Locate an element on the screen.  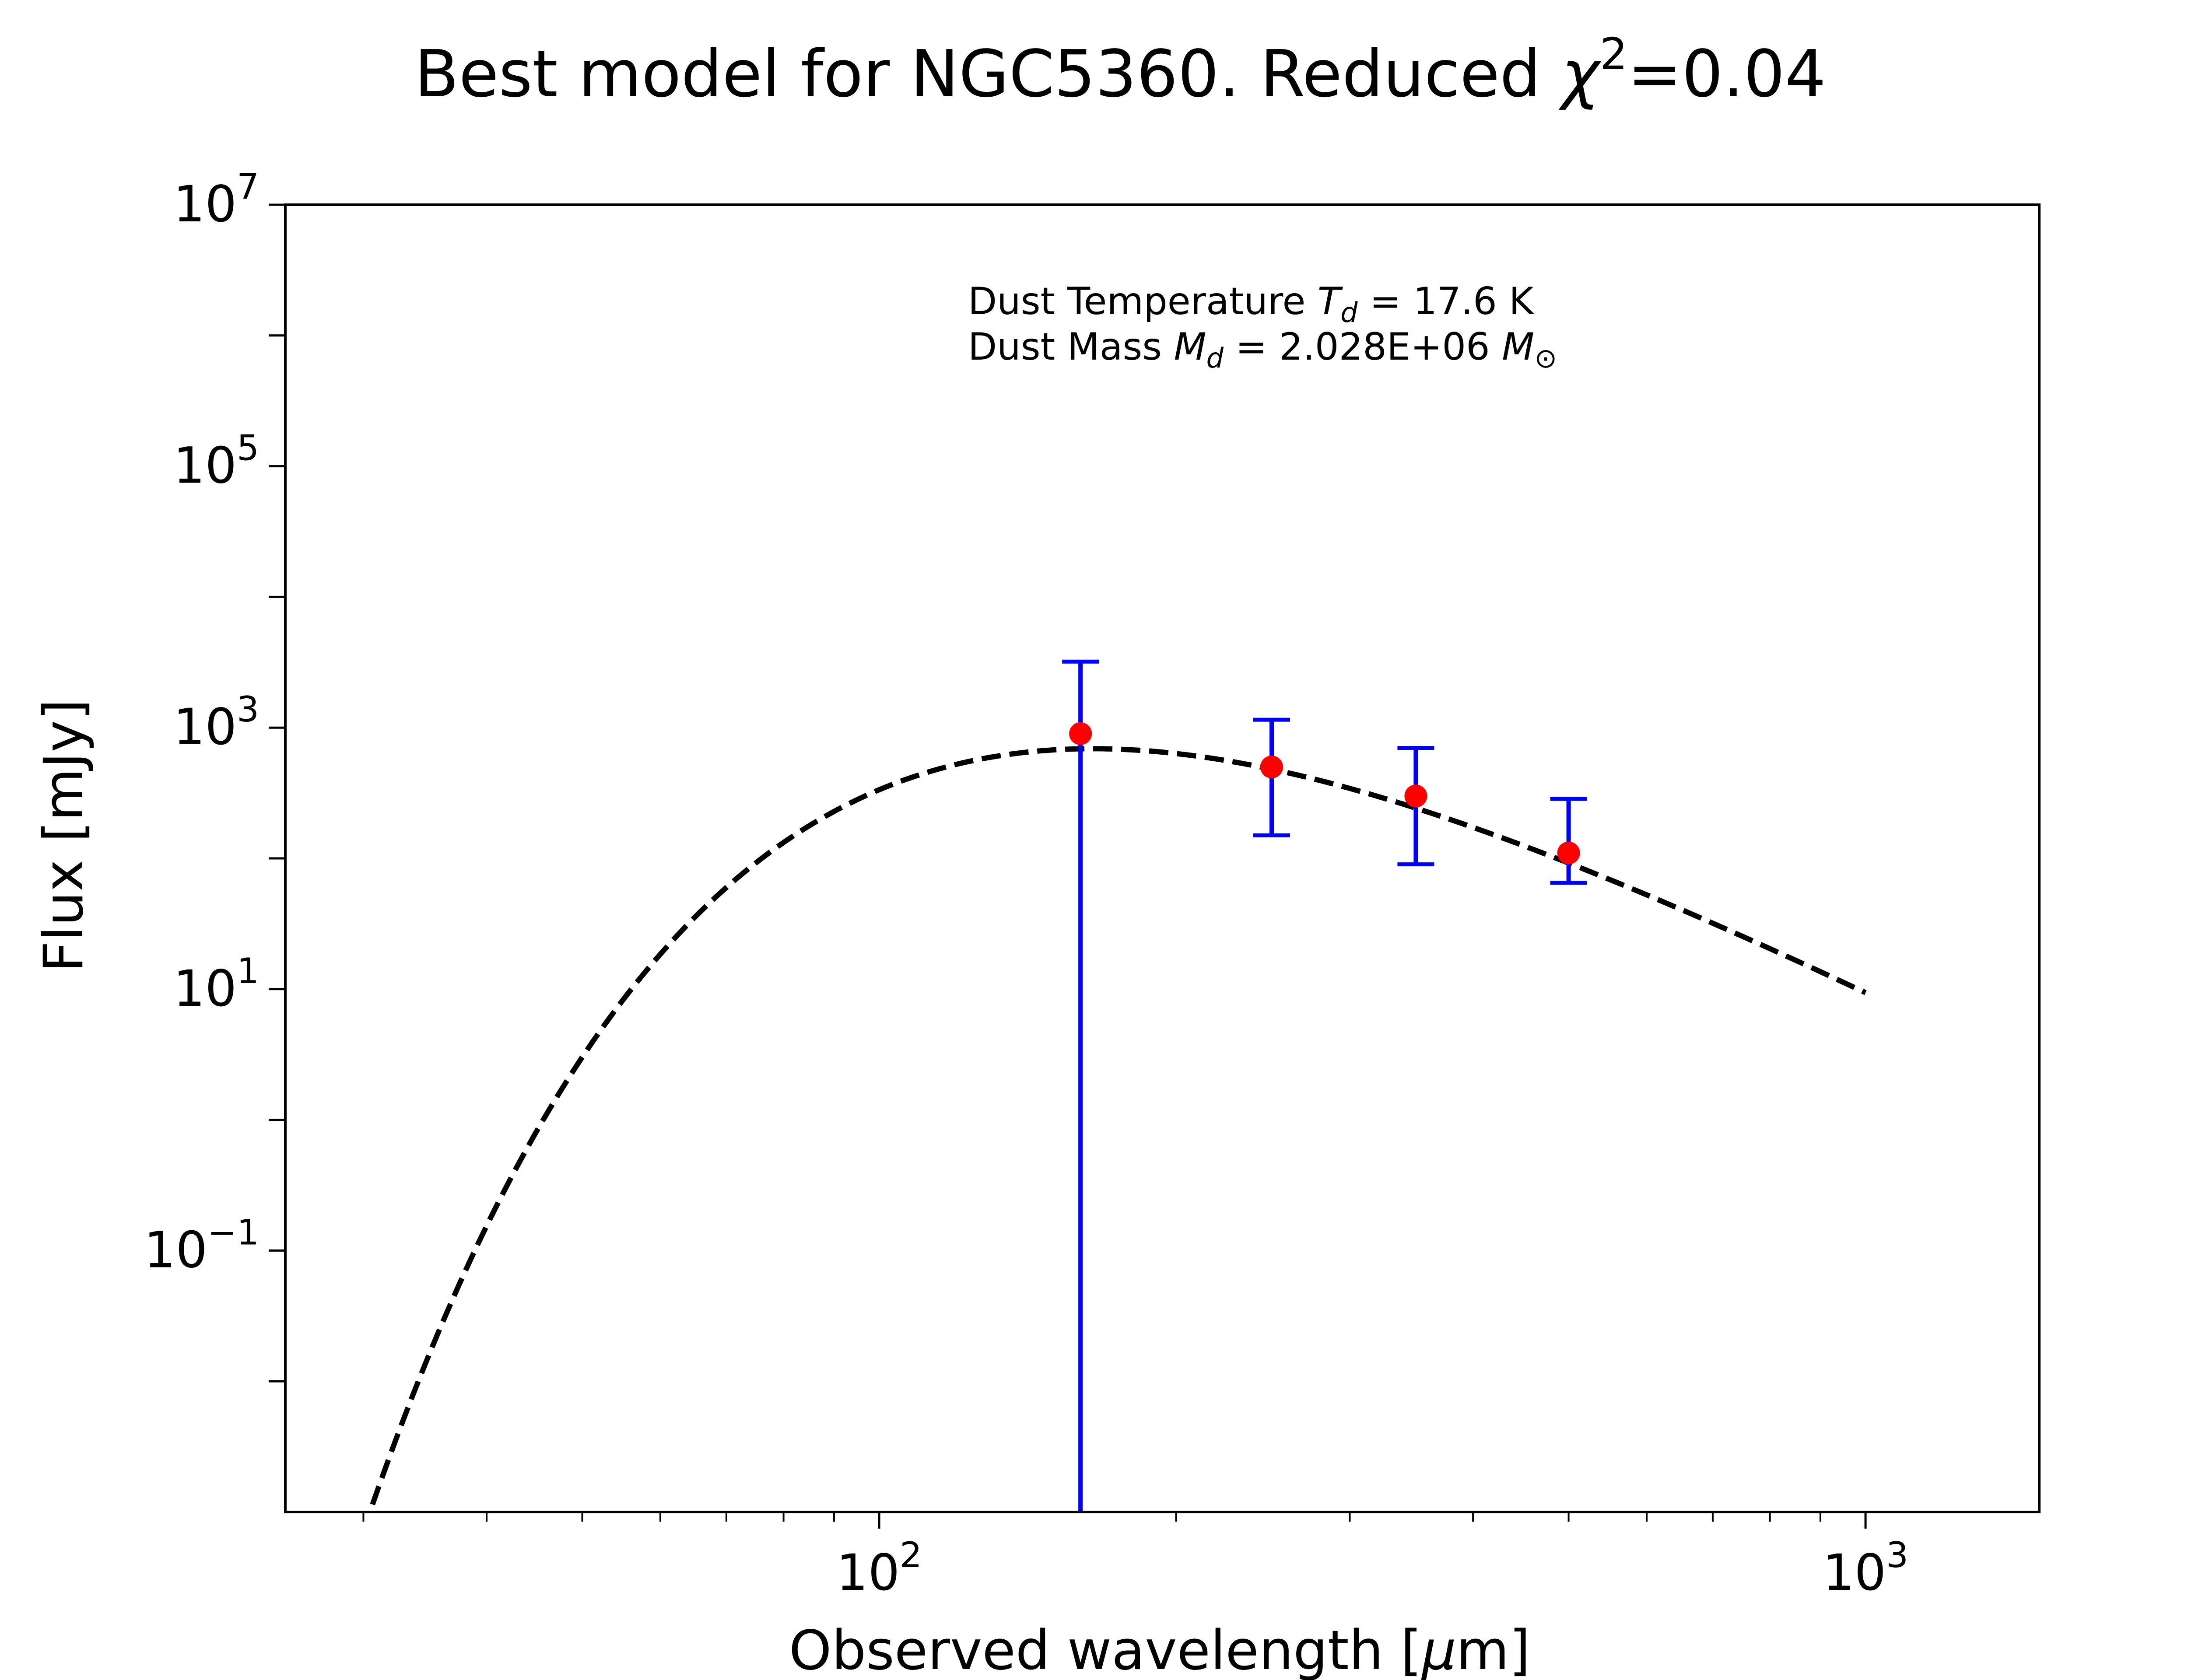
annotation-mass-suffix: = 2.028E+06 is located at coordinates (1363, 347).